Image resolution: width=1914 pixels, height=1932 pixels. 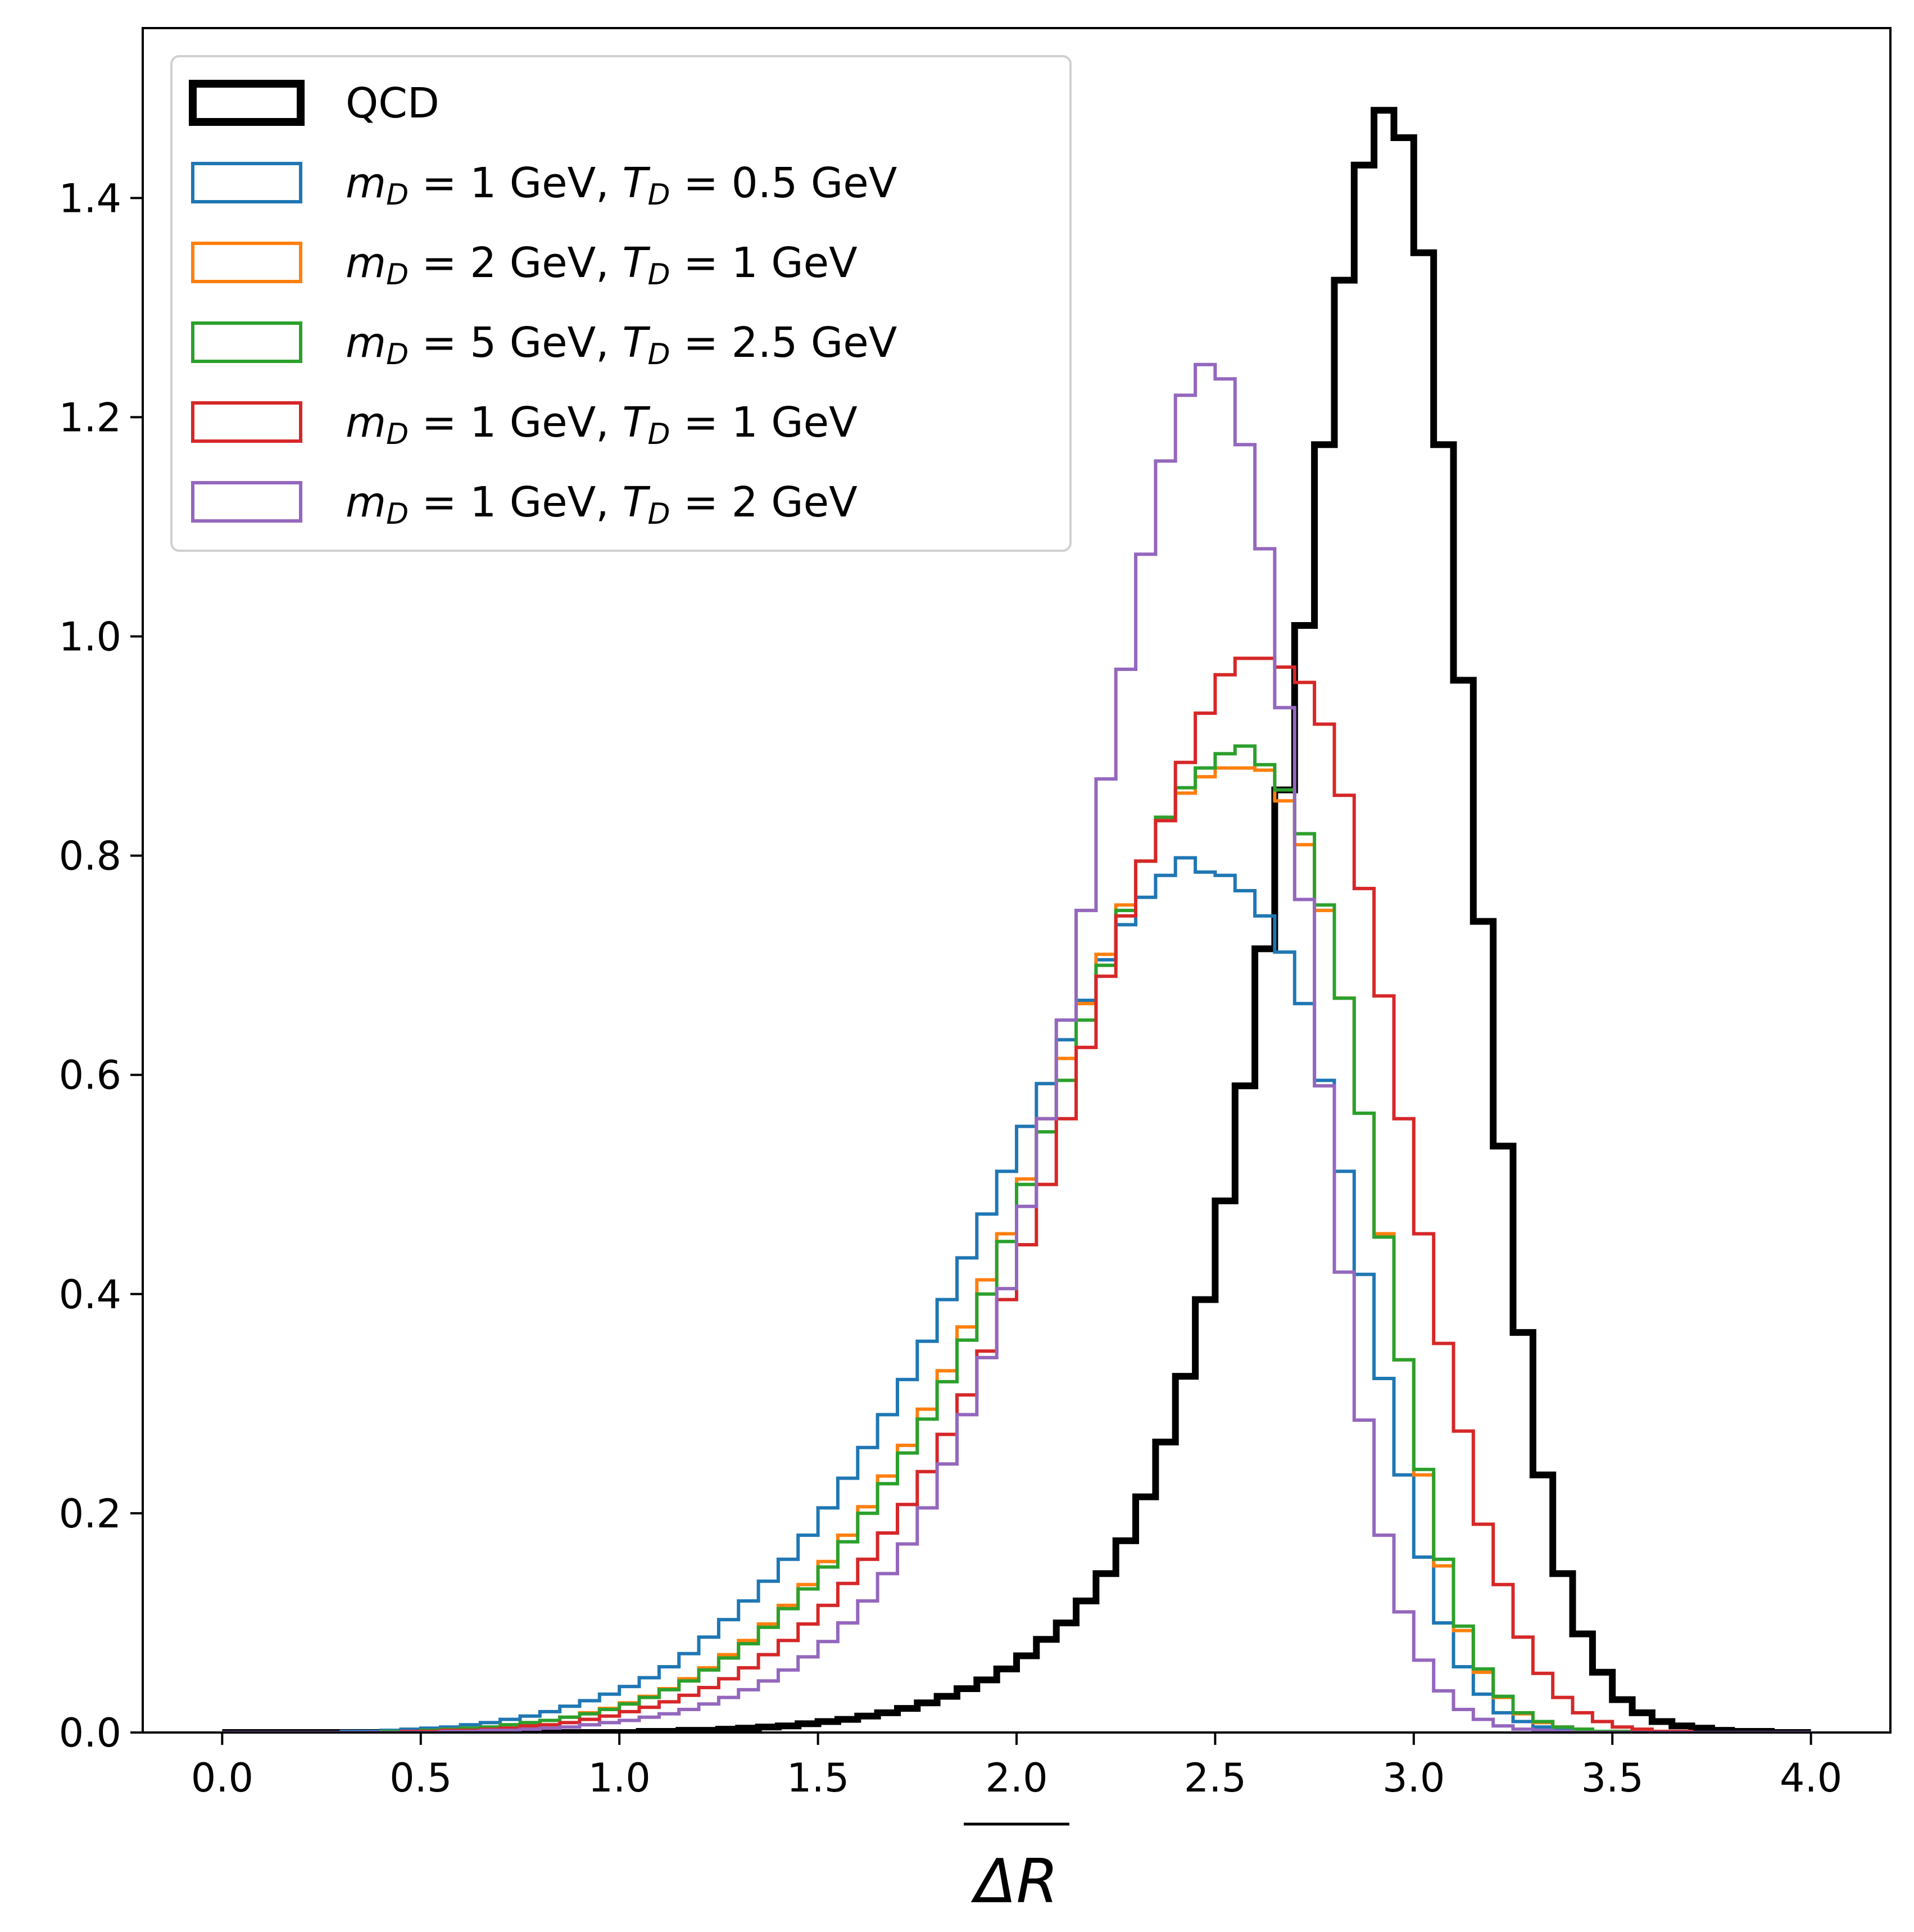 I want to click on y-tick-label: 1.4, so click(x=90, y=198).